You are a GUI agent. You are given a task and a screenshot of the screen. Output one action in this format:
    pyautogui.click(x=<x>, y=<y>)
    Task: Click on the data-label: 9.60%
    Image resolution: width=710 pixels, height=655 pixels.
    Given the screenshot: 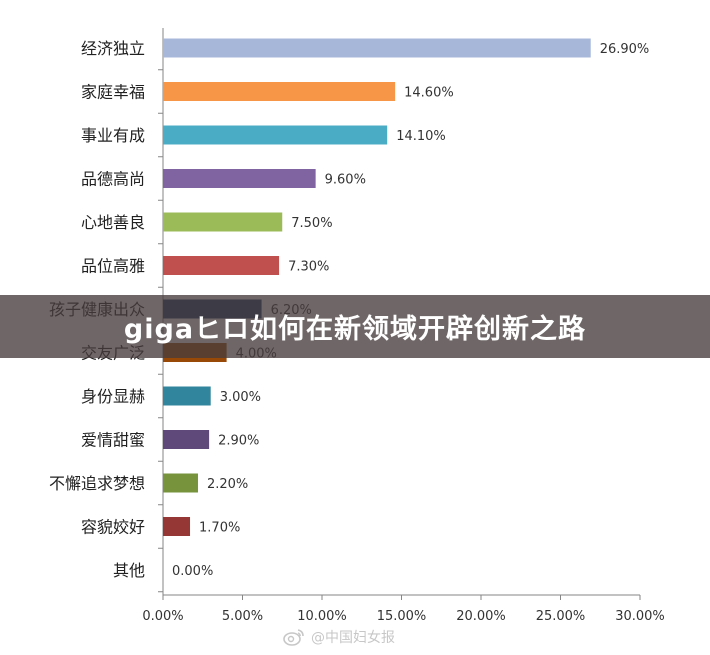 What is the action you would take?
    pyautogui.click(x=345, y=180)
    